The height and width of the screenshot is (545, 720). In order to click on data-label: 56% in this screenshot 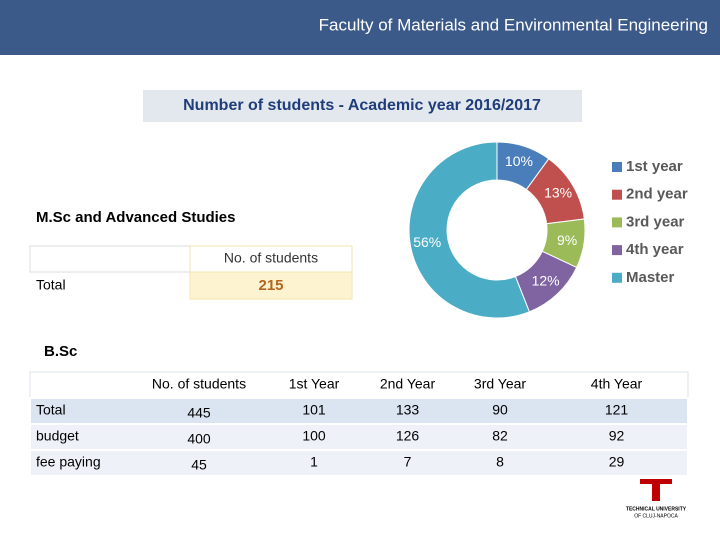, I will do `click(427, 242)`.